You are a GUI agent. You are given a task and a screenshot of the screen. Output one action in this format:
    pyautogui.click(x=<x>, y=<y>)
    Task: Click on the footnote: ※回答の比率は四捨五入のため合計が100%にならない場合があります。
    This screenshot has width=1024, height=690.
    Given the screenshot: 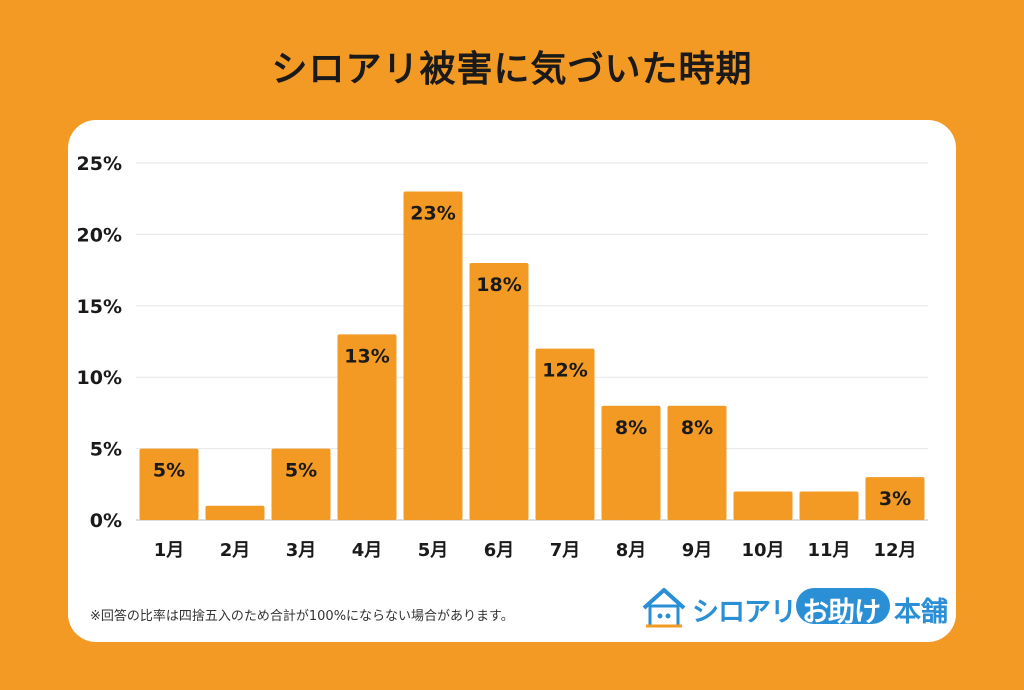 What is the action you would take?
    pyautogui.click(x=302, y=616)
    